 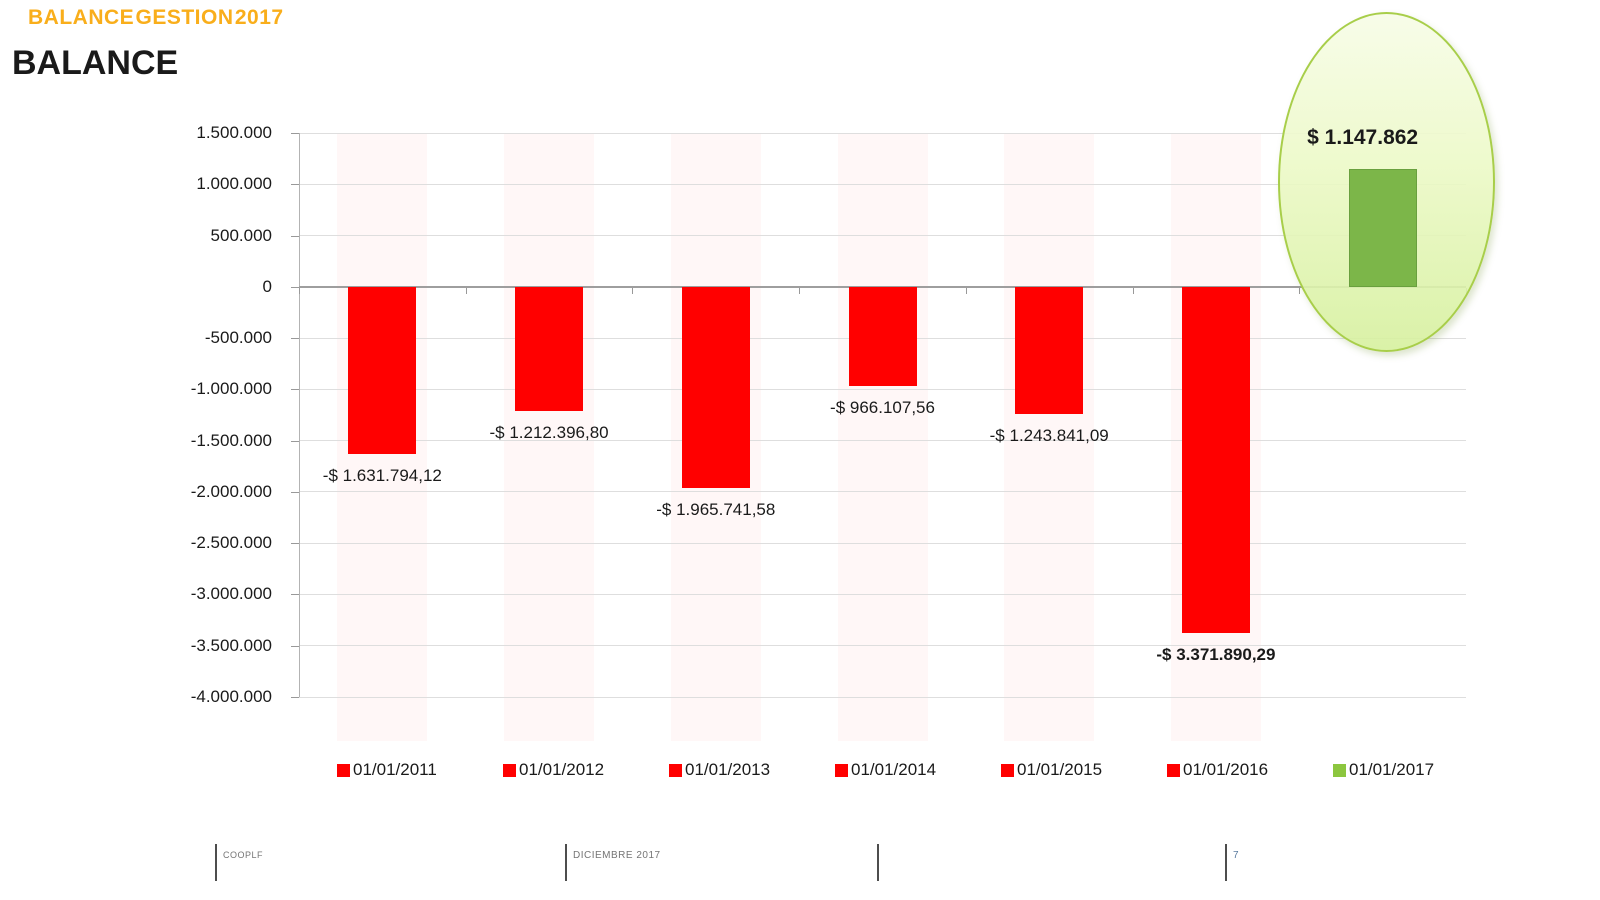 I want to click on y-axis-label: 0, so click(x=267, y=286).